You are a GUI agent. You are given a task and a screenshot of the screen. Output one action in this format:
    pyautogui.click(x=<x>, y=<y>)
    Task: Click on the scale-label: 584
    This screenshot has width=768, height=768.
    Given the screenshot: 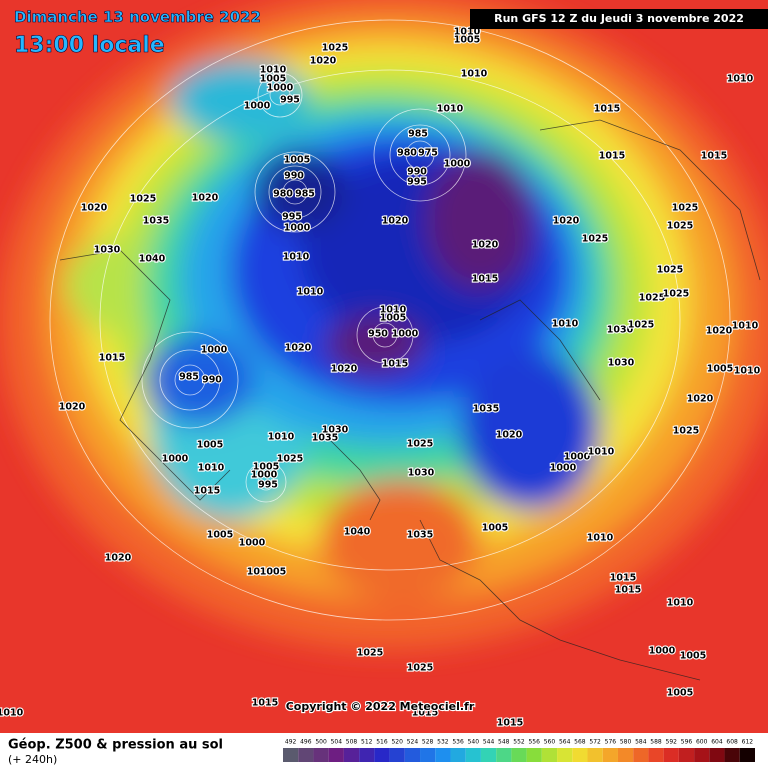 What is the action you would take?
    pyautogui.click(x=641, y=742)
    